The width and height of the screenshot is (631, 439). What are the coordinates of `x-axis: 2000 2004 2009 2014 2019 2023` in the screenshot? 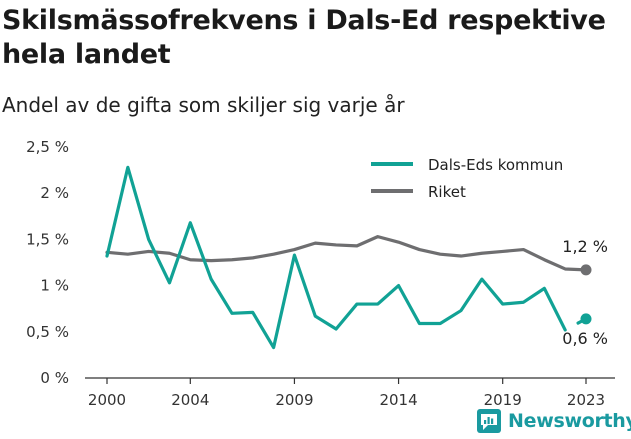 It's located at (350, 393).